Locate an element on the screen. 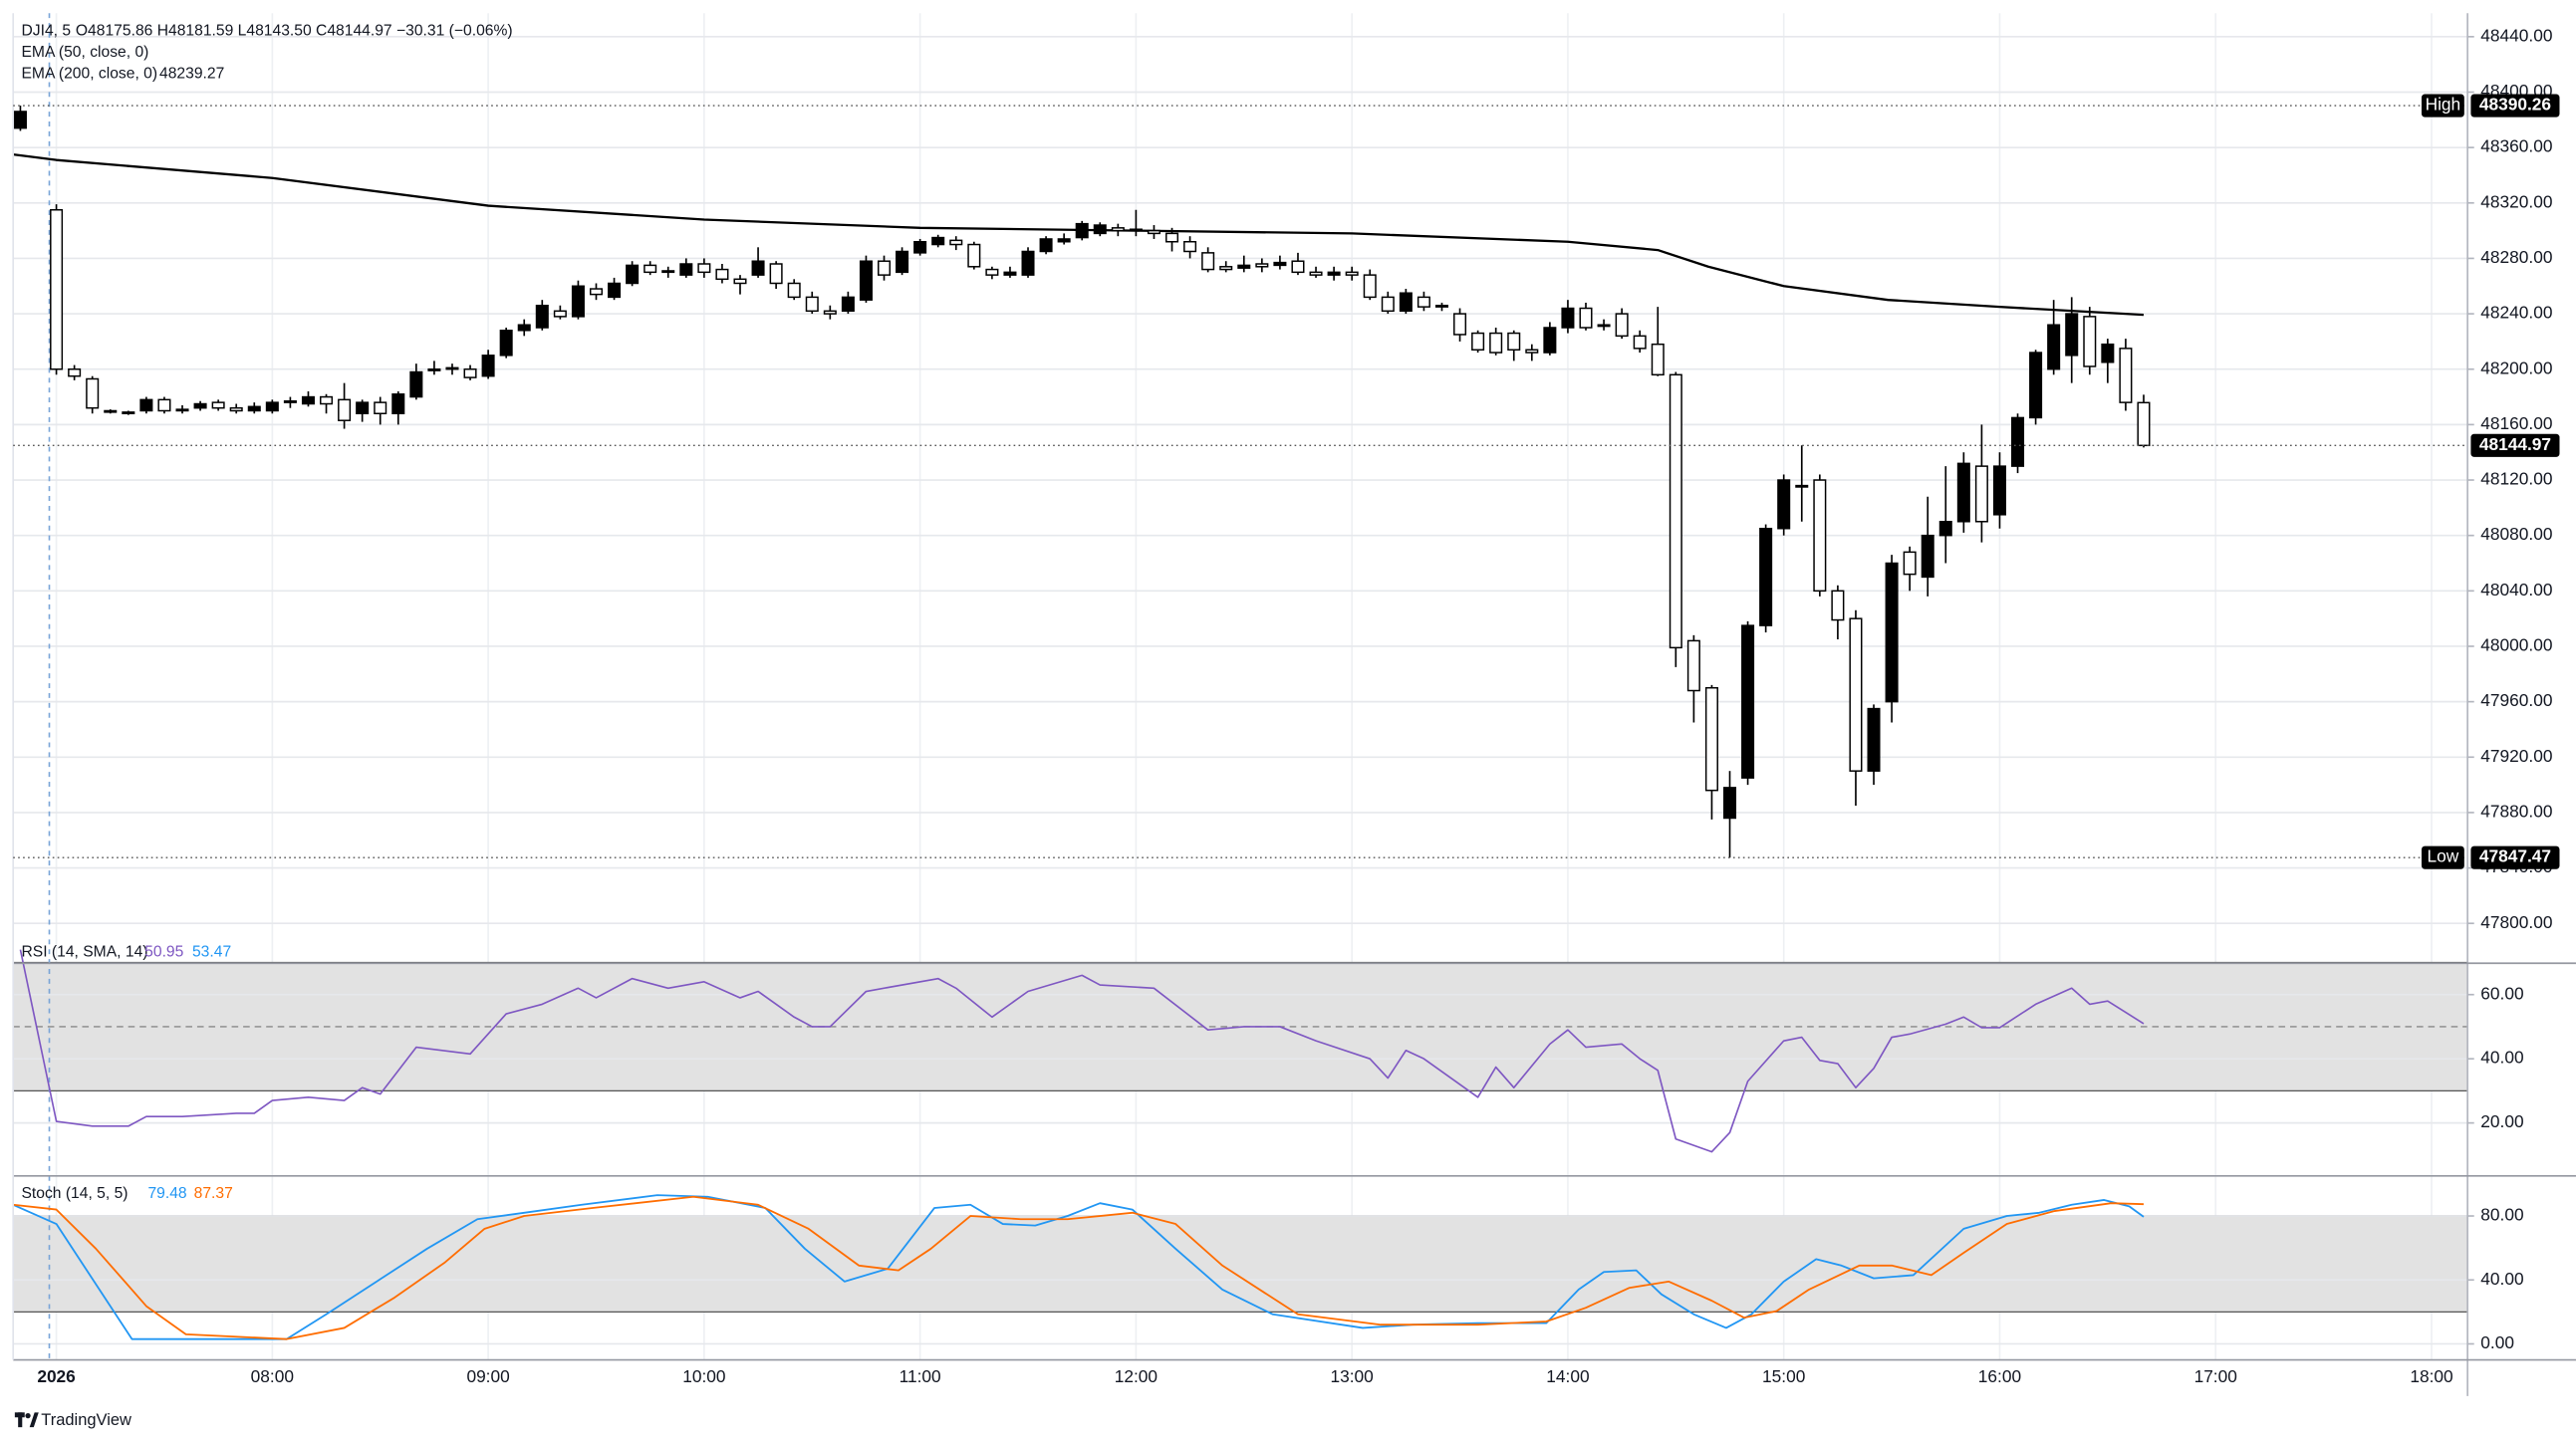 This screenshot has width=2576, height=1442. x-tick-label: 16:00 is located at coordinates (1999, 1376).